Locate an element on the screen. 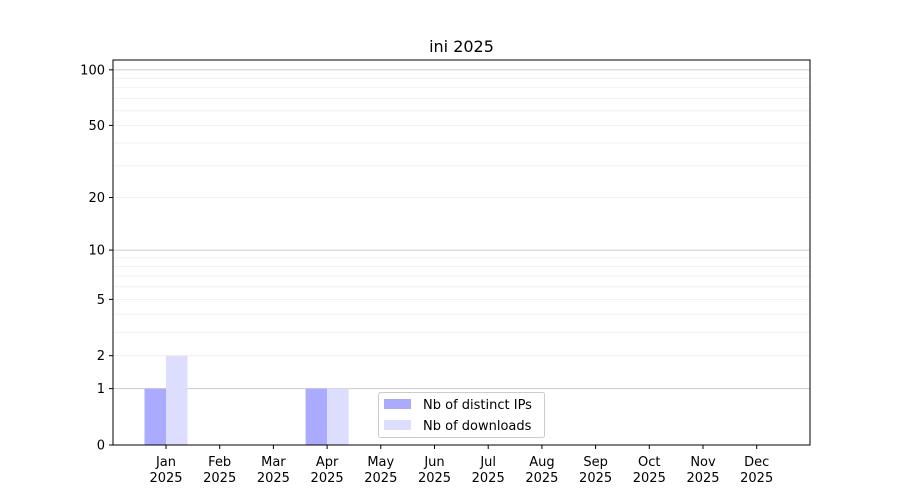 This screenshot has width=900, height=500. y-tick-label: 10 is located at coordinates (96, 251).